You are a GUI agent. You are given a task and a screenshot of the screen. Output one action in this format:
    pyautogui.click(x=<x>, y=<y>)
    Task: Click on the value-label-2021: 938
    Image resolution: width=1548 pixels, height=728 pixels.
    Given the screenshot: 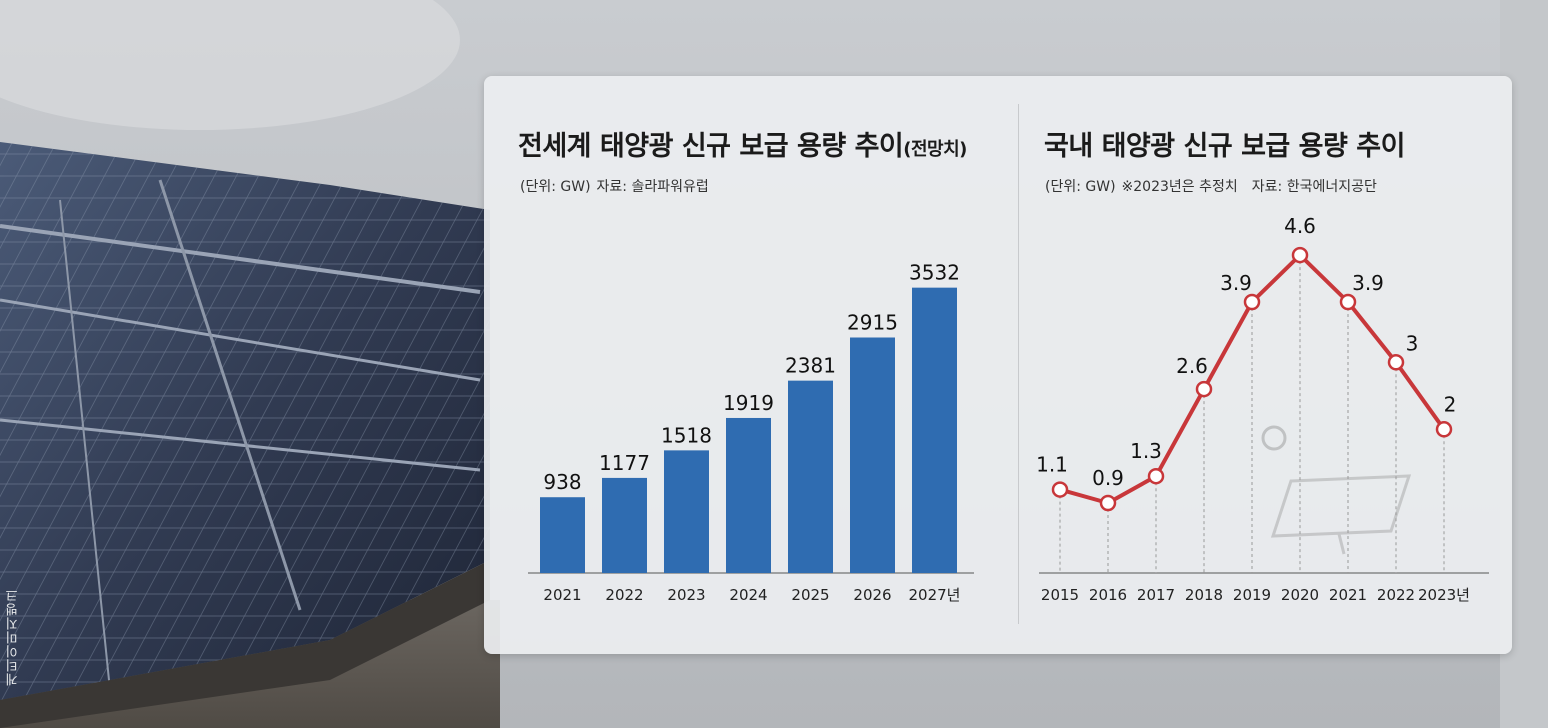 What is the action you would take?
    pyautogui.click(x=562, y=482)
    